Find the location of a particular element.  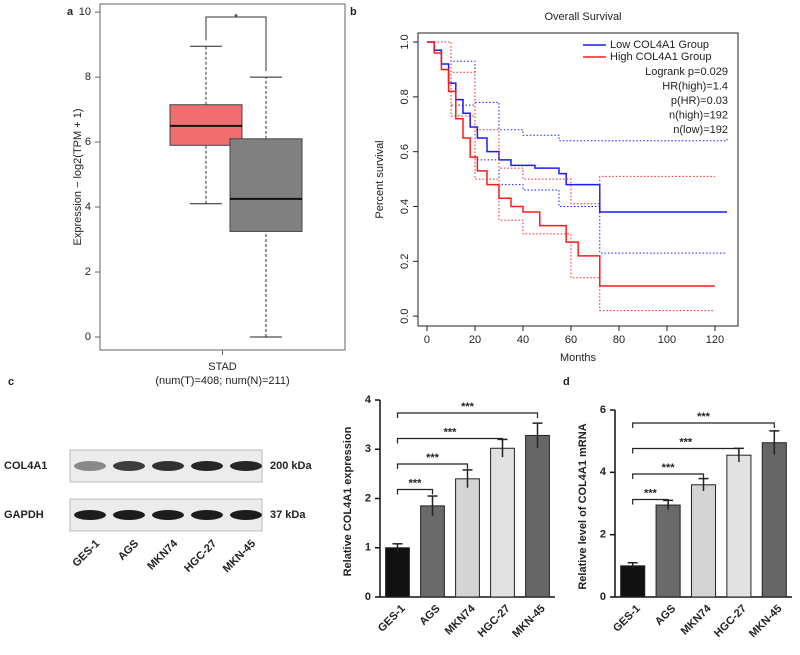

x-tick-label: AGS is located at coordinates (429, 615).